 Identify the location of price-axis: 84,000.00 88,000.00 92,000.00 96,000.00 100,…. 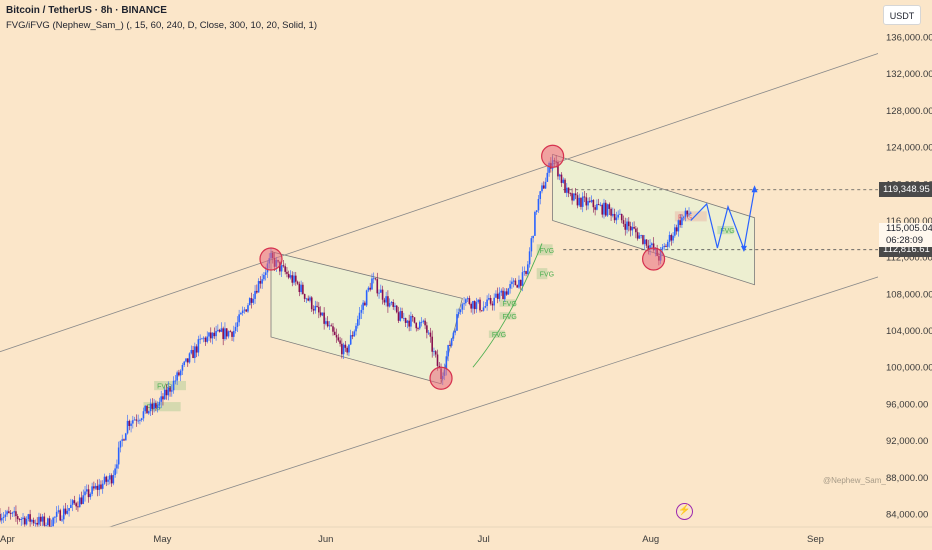
(905, 275).